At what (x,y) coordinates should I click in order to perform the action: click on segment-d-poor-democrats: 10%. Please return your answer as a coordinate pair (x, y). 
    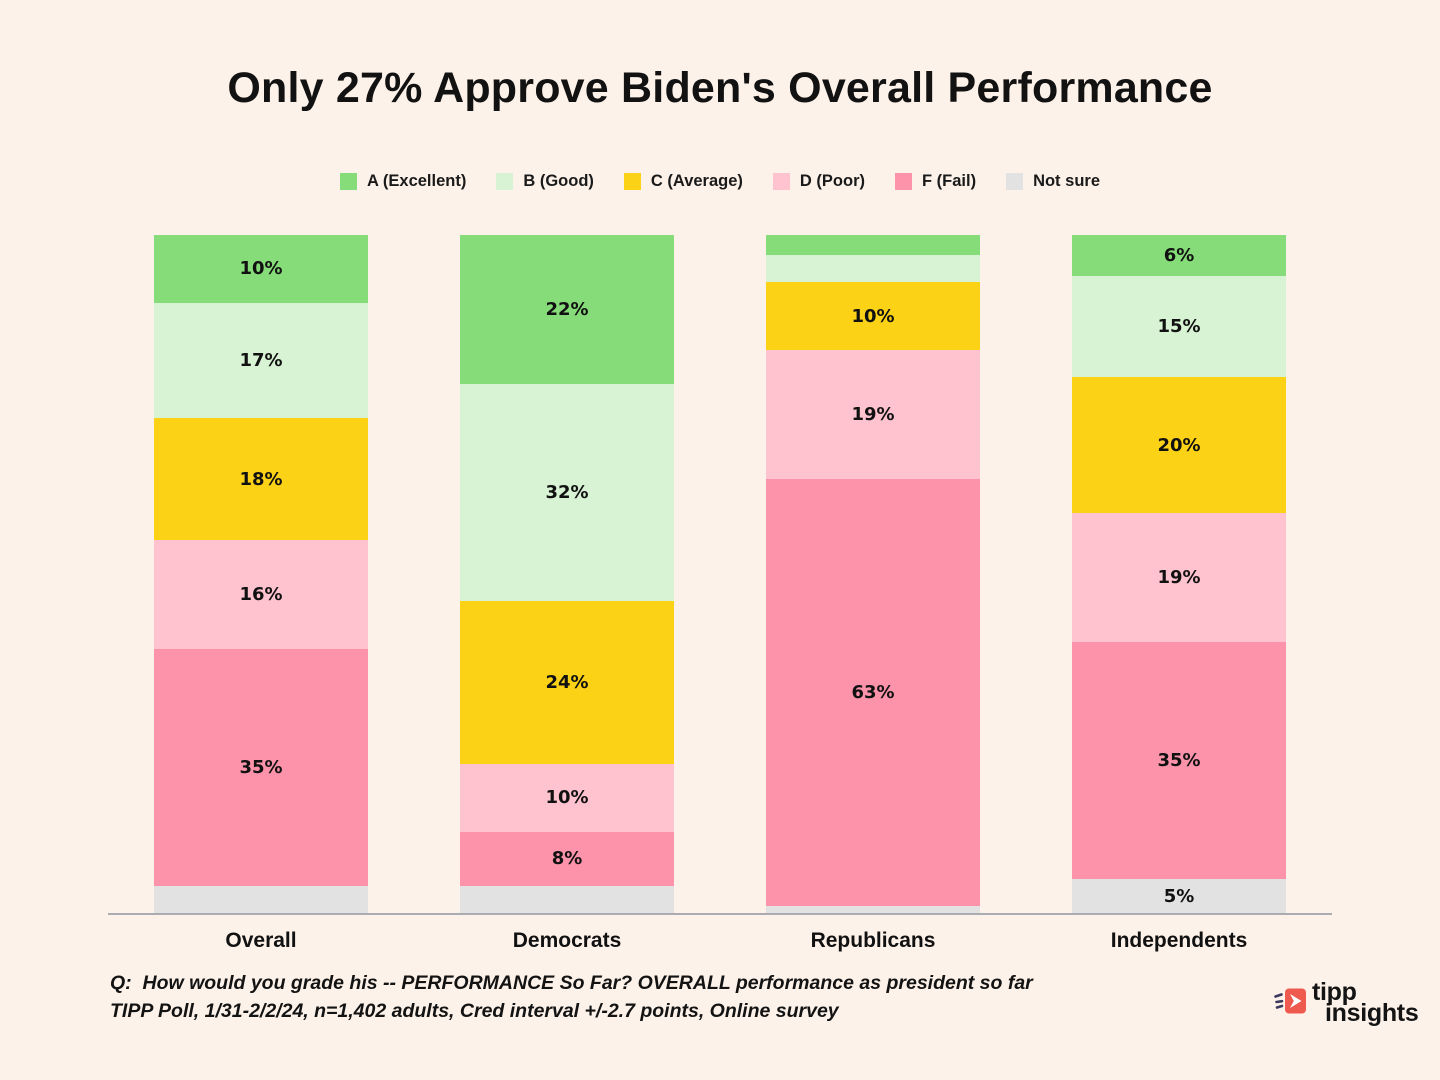
    Looking at the image, I should click on (567, 797).